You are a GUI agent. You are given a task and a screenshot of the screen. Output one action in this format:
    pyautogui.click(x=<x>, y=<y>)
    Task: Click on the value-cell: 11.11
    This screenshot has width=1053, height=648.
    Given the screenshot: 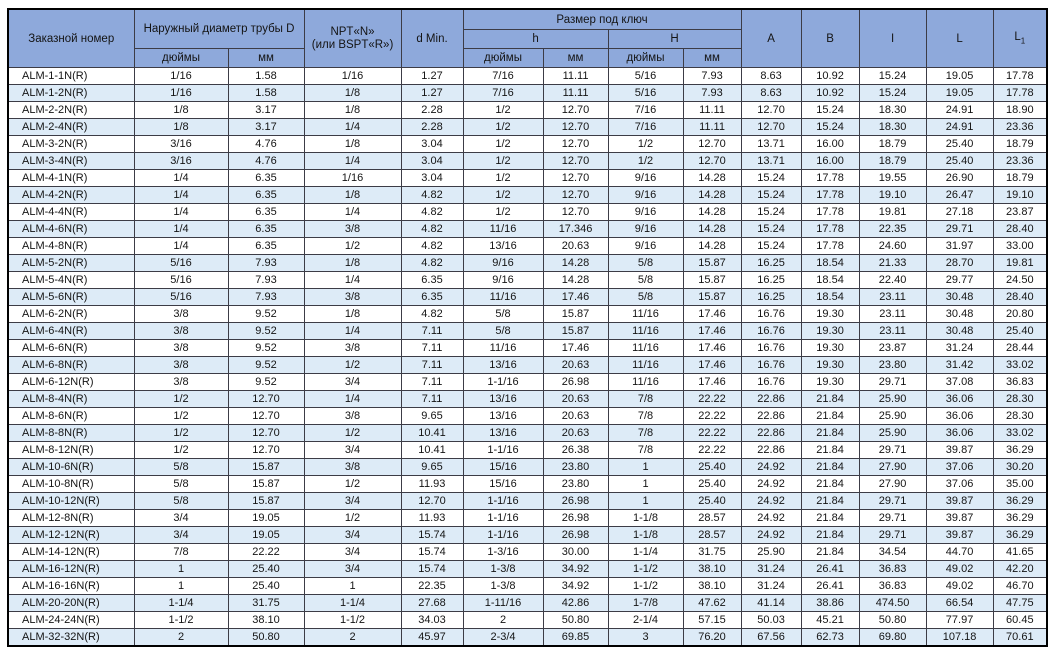 What is the action you would take?
    pyautogui.click(x=575, y=76)
    